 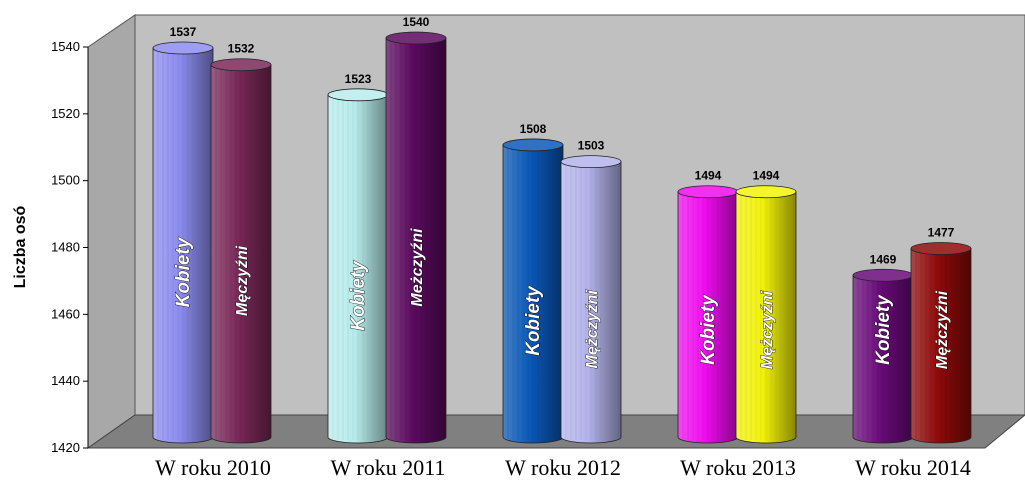 I want to click on bar-kobiety-1: 1523 Kobiety, so click(x=358, y=258).